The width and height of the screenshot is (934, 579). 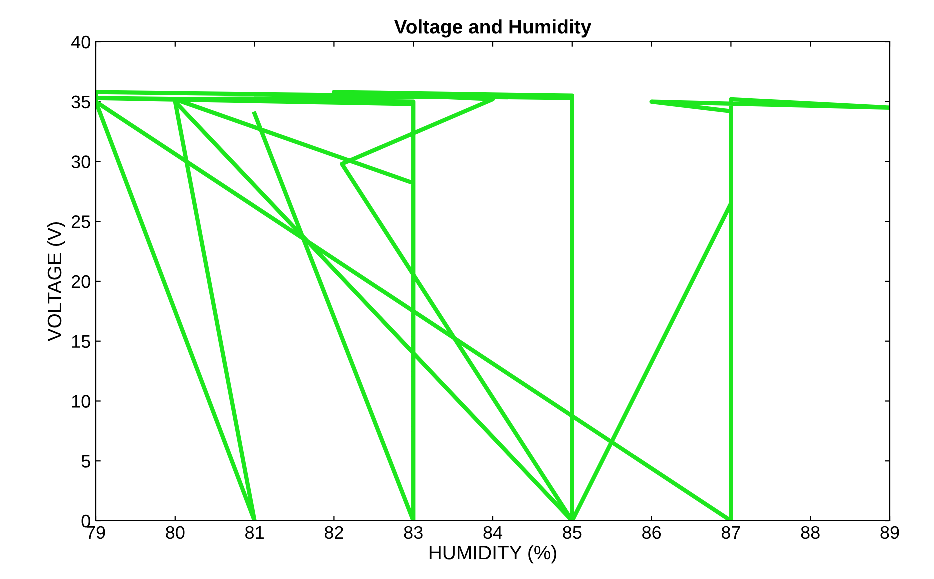 I want to click on x-axis-title: HUMIDITY (%), so click(x=493, y=554).